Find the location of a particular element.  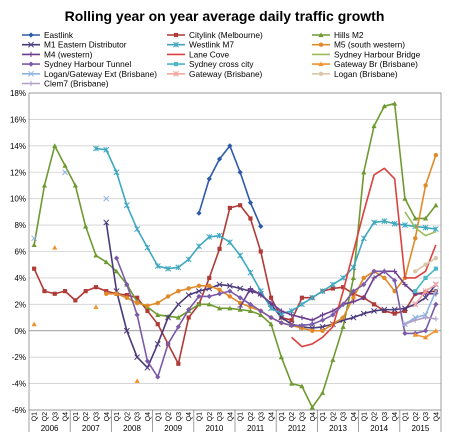

legend-item: Logan/Gateway Ext (Brisbane) is located at coordinates (89, 74).